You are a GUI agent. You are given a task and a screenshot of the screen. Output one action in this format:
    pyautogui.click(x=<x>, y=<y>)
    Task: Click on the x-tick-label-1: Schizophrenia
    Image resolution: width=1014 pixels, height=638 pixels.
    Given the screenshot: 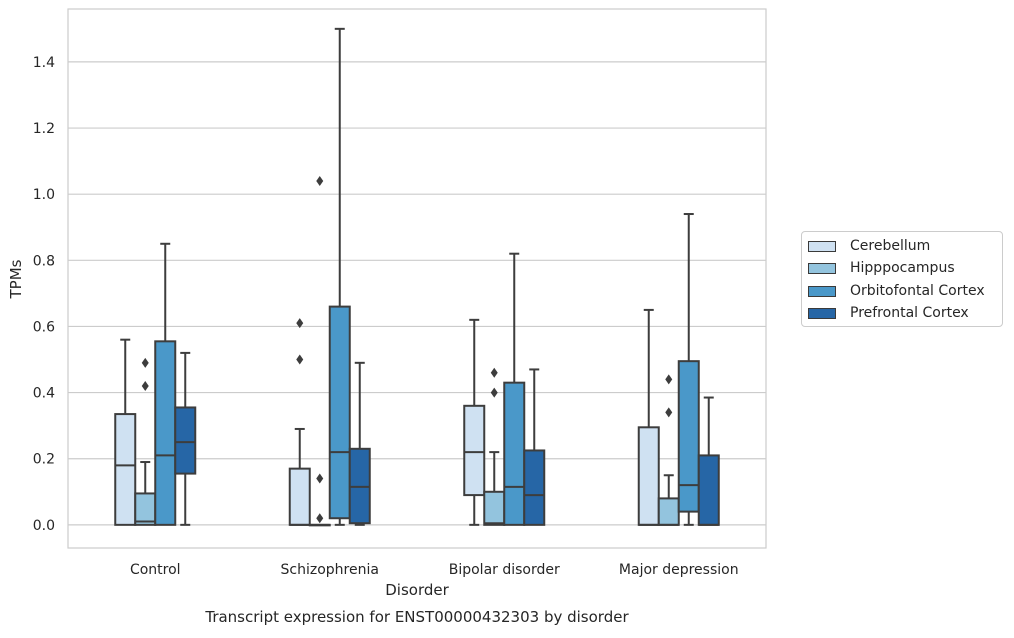 What is the action you would take?
    pyautogui.click(x=330, y=570)
    